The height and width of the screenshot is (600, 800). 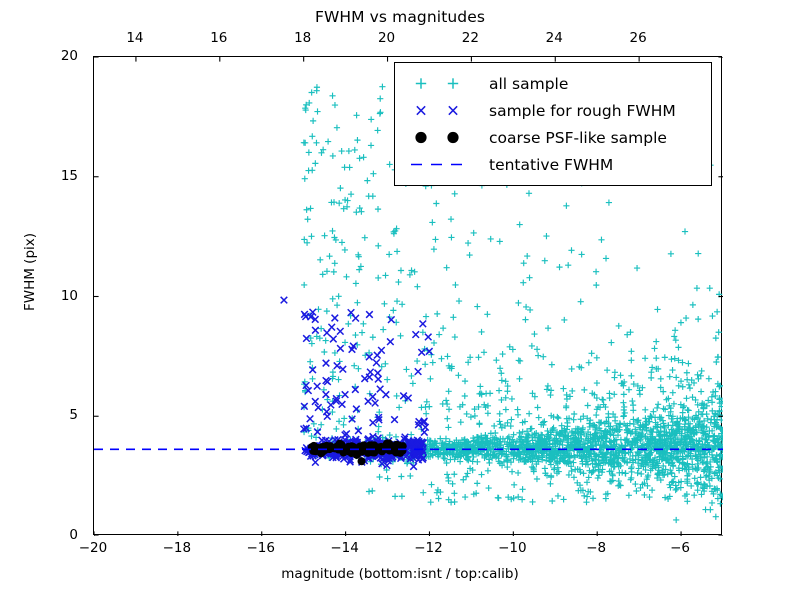 What do you see at coordinates (442, 137) in the screenshot?
I see `legend-marker-dot-icon` at bounding box center [442, 137].